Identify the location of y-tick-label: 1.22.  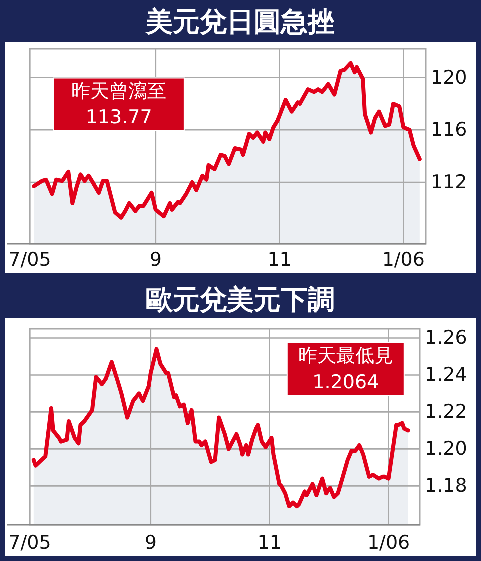
(446, 412).